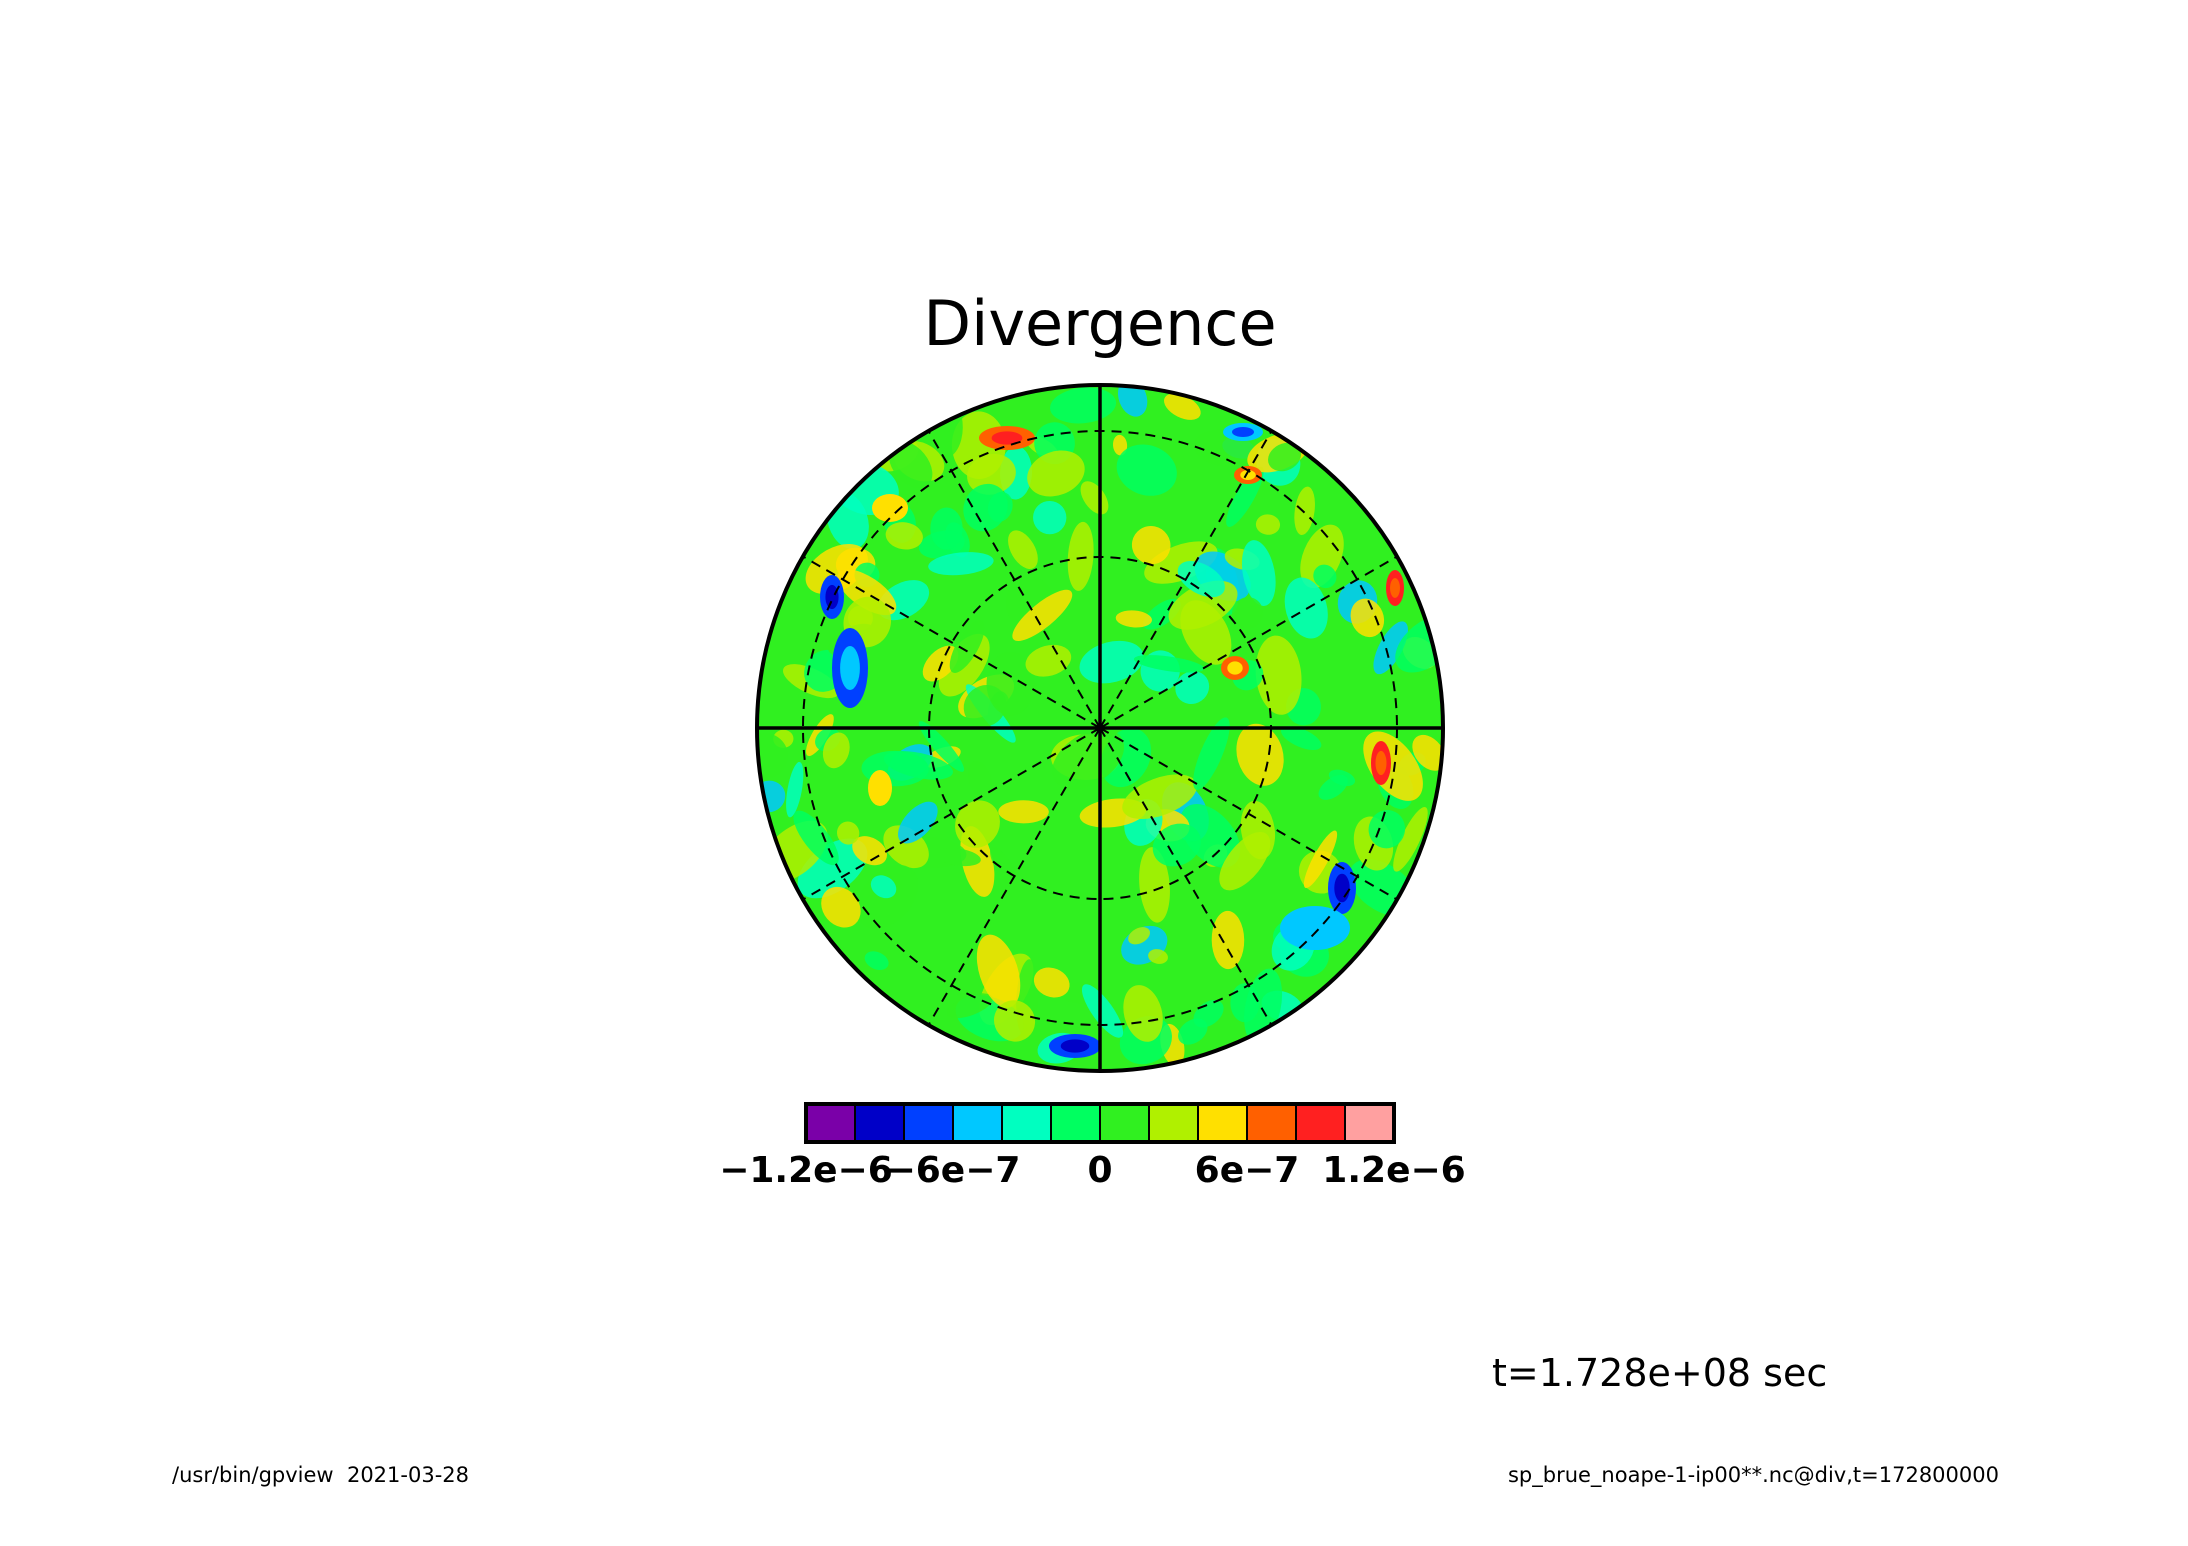 This screenshot has height=1546, width=2188. What do you see at coordinates (1247, 1170) in the screenshot?
I see `colorbar-tick-label: 6e−7` at bounding box center [1247, 1170].